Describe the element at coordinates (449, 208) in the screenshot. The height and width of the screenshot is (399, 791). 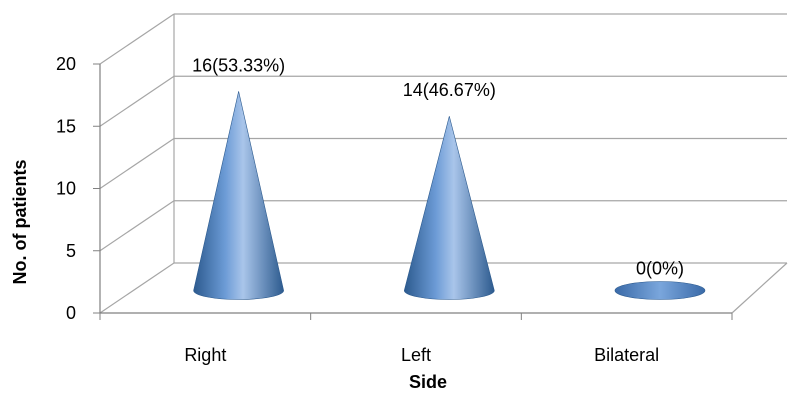
I see `cone-left` at that location.